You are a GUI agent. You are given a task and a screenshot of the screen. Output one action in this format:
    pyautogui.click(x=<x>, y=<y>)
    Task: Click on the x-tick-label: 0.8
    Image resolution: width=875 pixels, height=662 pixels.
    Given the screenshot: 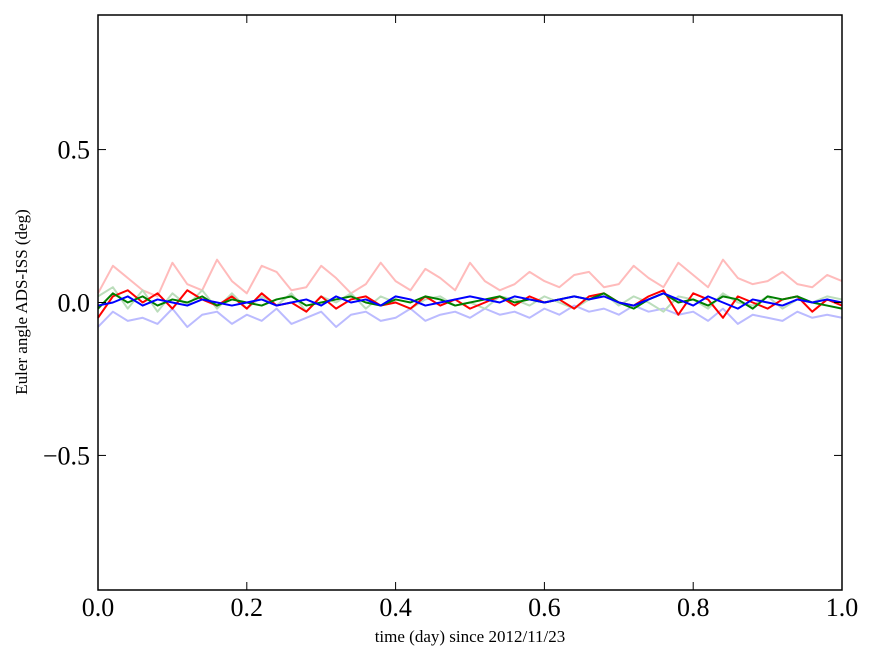 What is the action you would take?
    pyautogui.click(x=693, y=607)
    